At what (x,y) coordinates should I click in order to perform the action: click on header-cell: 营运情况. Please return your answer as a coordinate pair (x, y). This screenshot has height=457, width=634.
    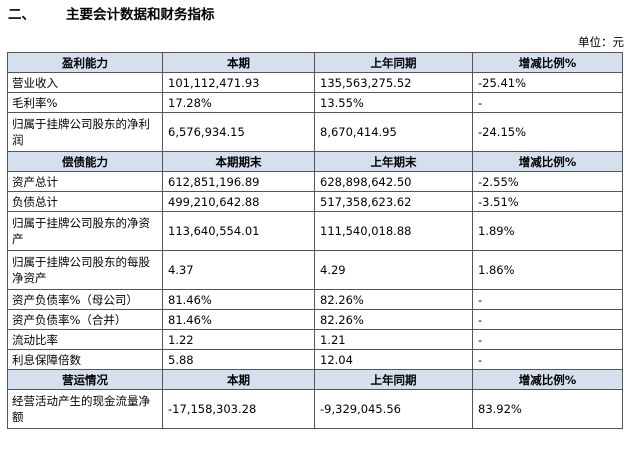
    Looking at the image, I should click on (85, 379).